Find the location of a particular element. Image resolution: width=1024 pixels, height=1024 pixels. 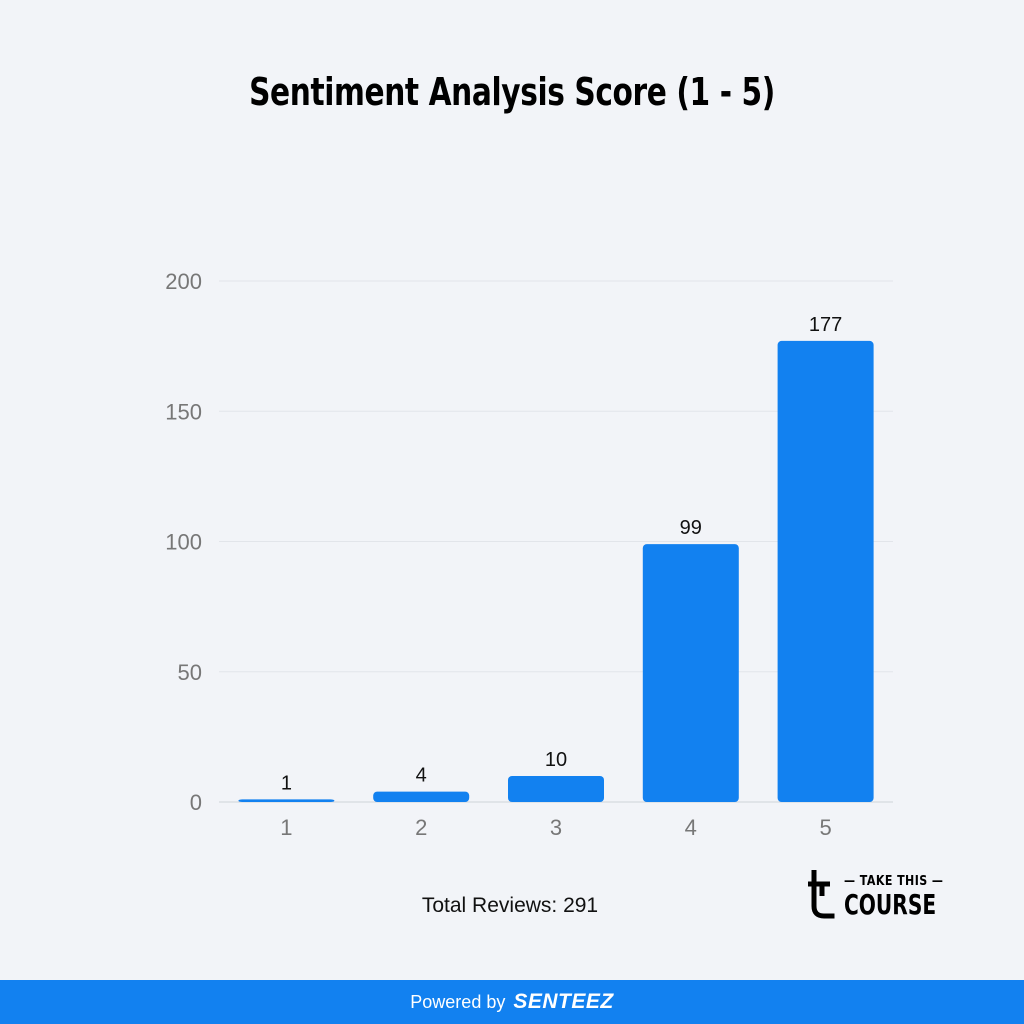

footer-brand-link: SENTEEZ is located at coordinates (563, 1001).